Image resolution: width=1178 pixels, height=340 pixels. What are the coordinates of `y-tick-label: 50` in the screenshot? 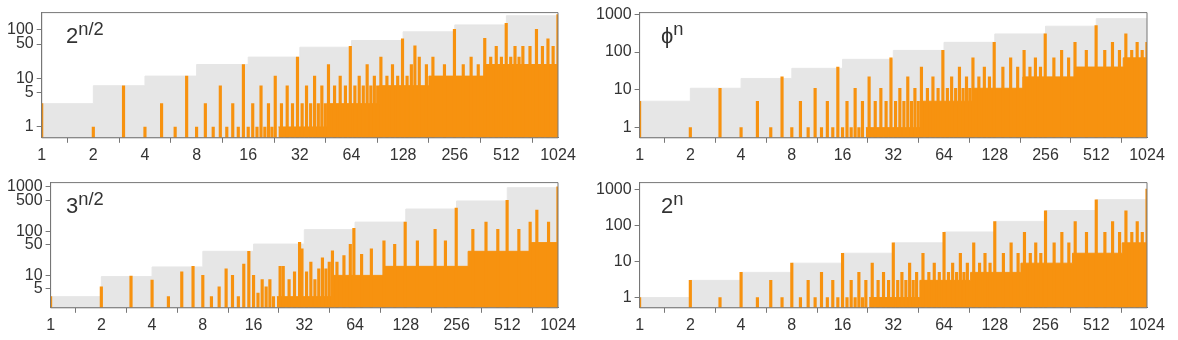 It's located at (24, 43).